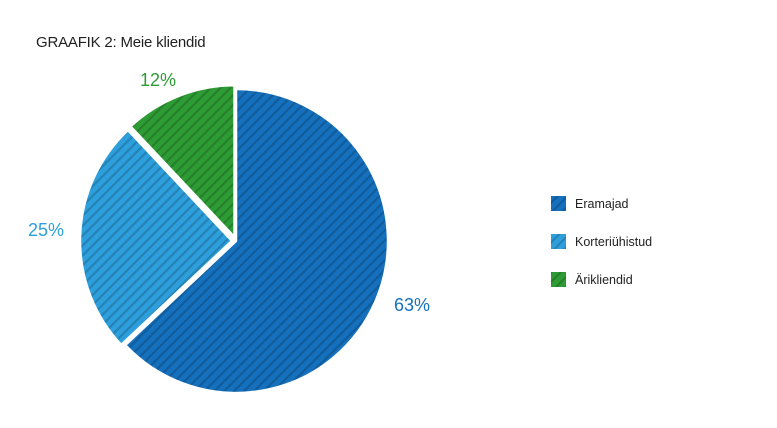 The width and height of the screenshot is (777, 428). I want to click on percent-label-1: 63%, so click(412, 305).